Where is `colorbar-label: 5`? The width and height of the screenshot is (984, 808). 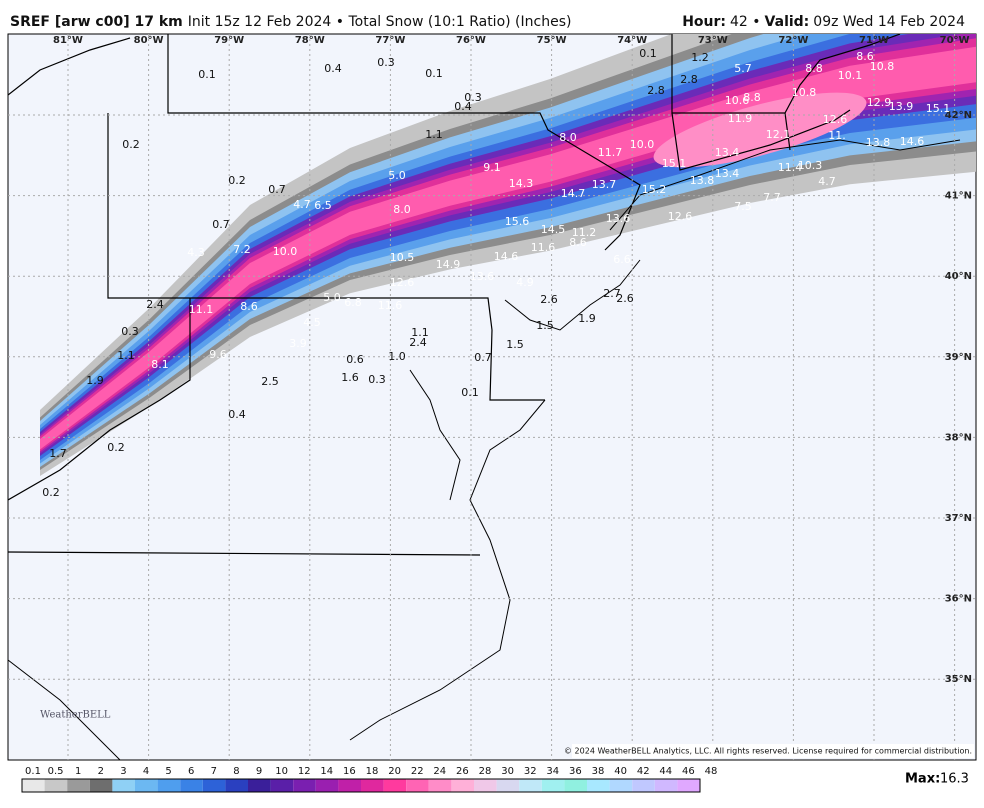
colorbar-label: 5 is located at coordinates (168, 771).